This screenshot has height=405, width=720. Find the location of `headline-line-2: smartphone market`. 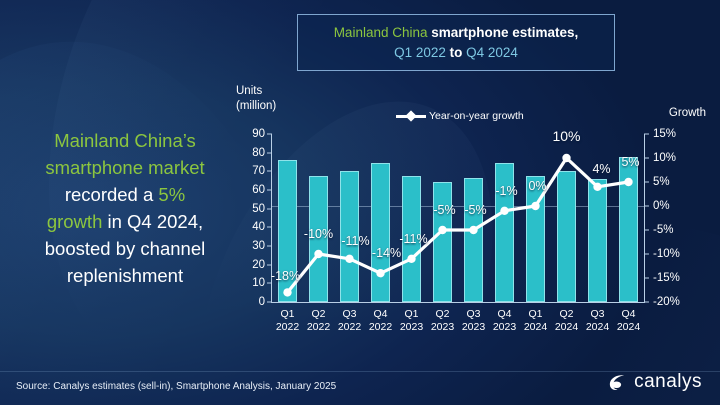

headline-line-2: smartphone market is located at coordinates (125, 167).